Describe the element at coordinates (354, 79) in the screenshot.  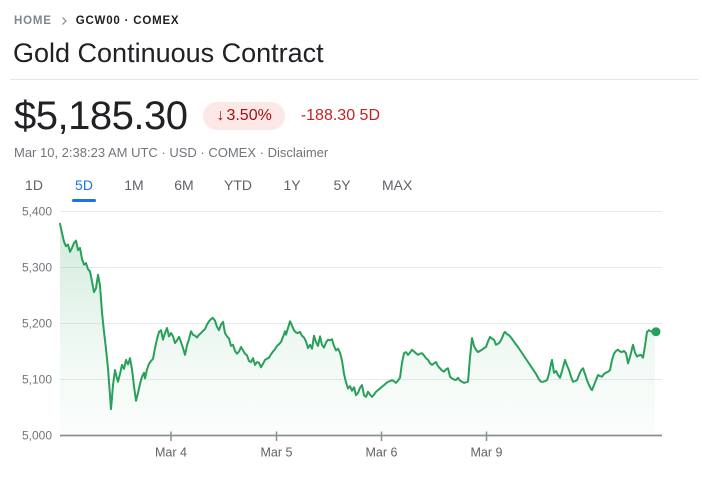
I see `header-divider` at that location.